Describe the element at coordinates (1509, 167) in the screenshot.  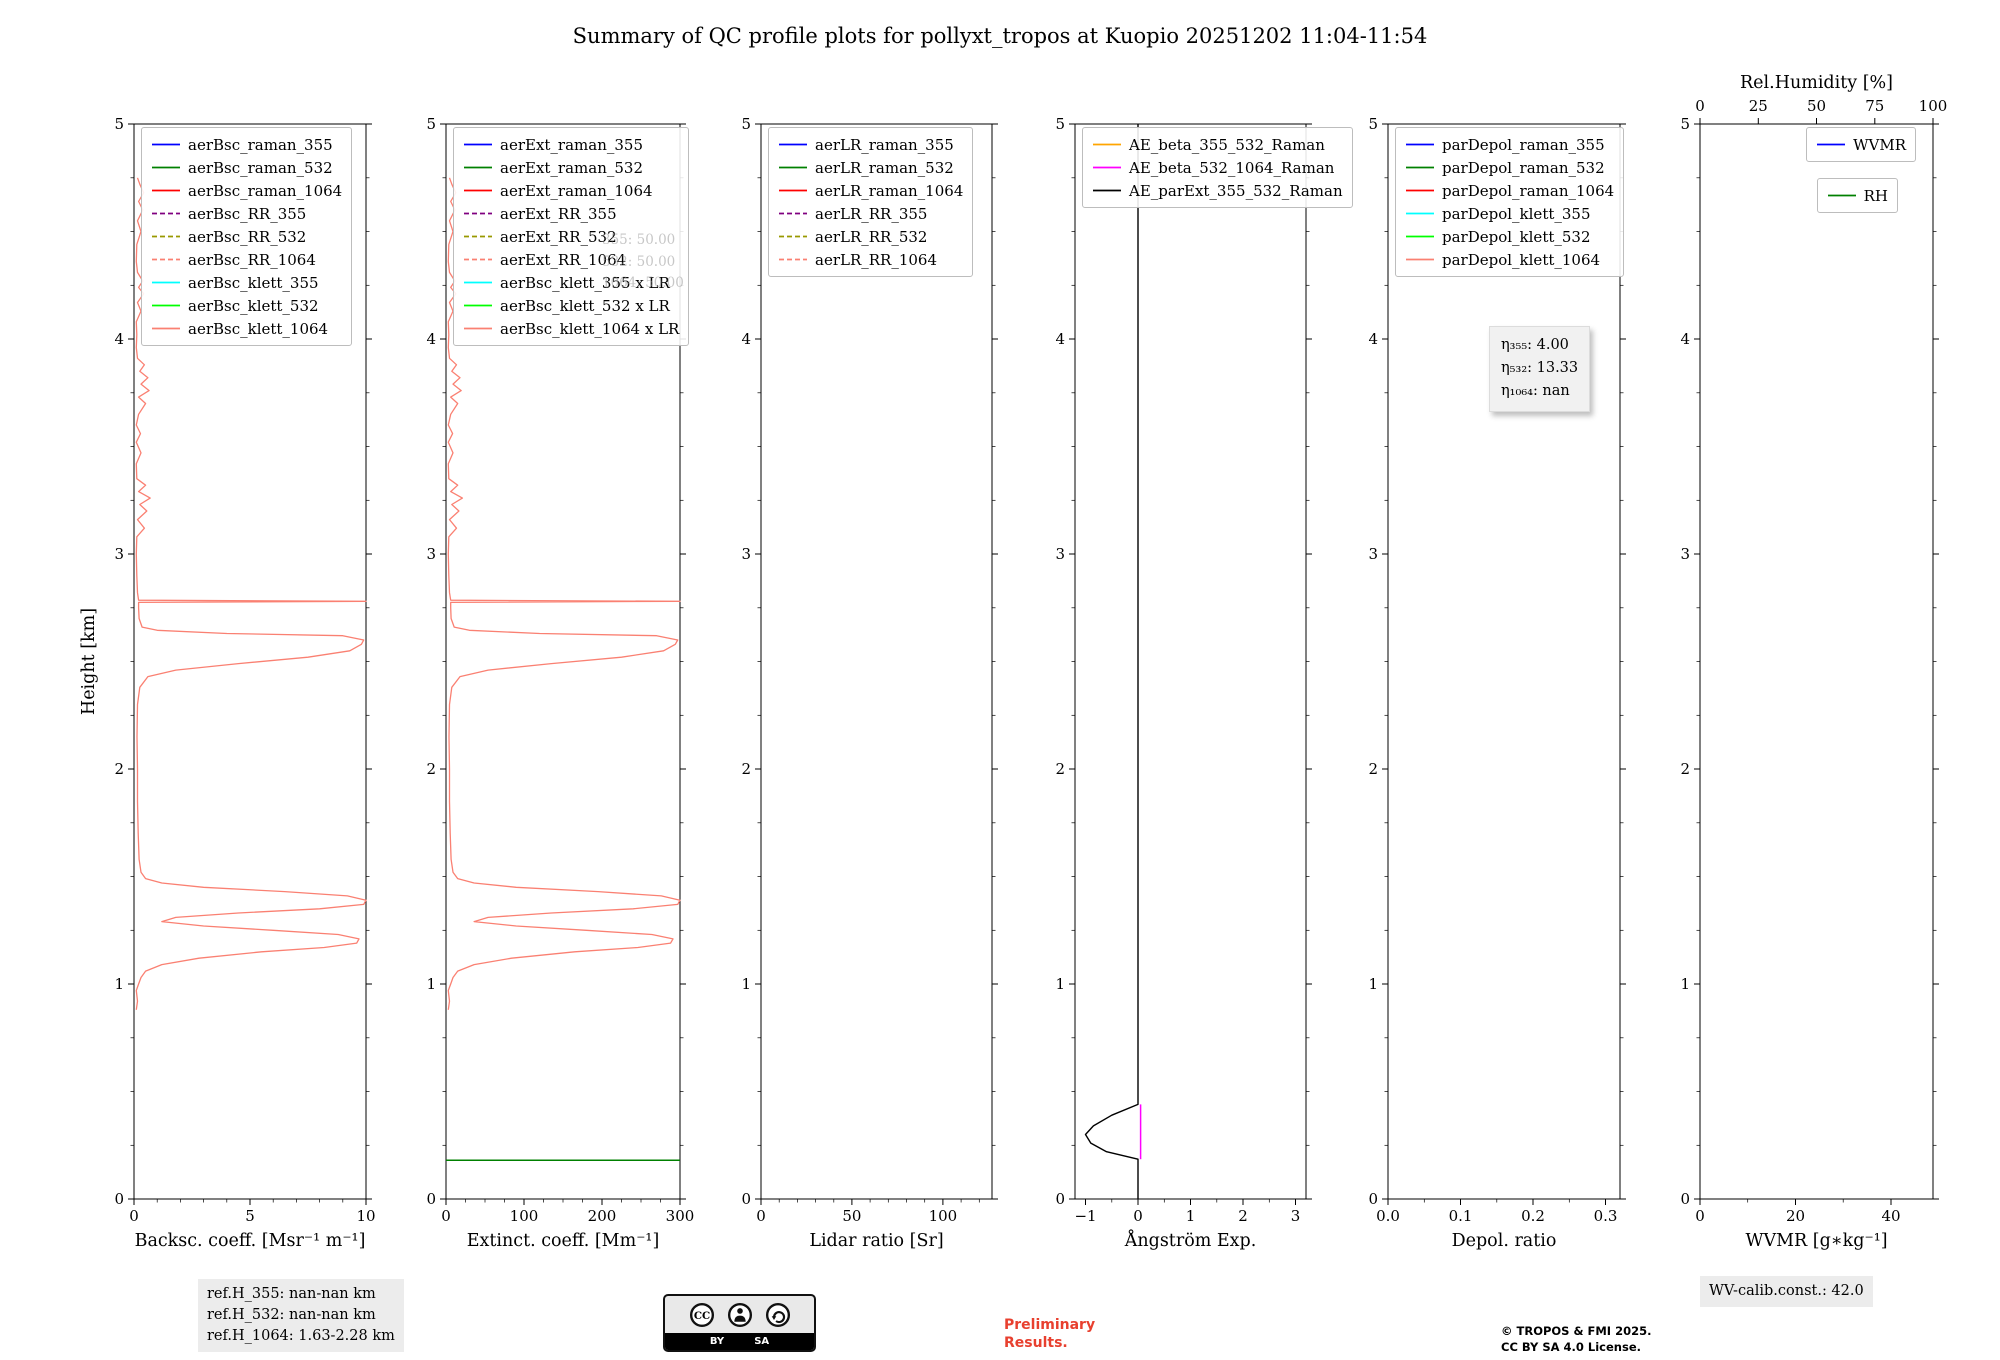
I see `legend-item: parDepol_raman_532` at that location.